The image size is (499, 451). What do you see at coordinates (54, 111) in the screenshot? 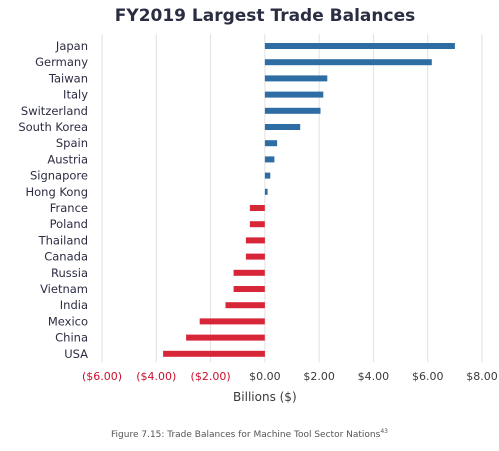
I see `category-label: Switzerland` at bounding box center [54, 111].